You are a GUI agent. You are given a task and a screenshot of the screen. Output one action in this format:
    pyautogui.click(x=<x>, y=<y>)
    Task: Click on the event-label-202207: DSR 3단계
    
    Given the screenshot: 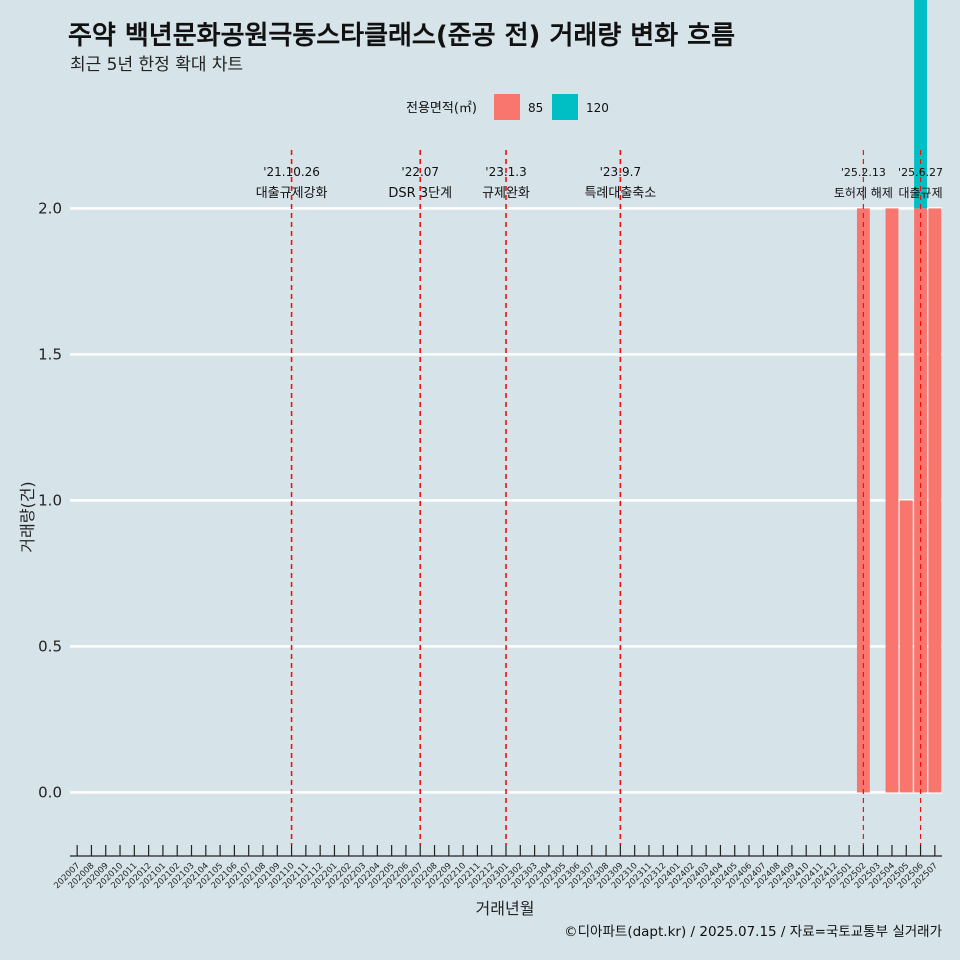 What is the action you would take?
    pyautogui.click(x=420, y=193)
    